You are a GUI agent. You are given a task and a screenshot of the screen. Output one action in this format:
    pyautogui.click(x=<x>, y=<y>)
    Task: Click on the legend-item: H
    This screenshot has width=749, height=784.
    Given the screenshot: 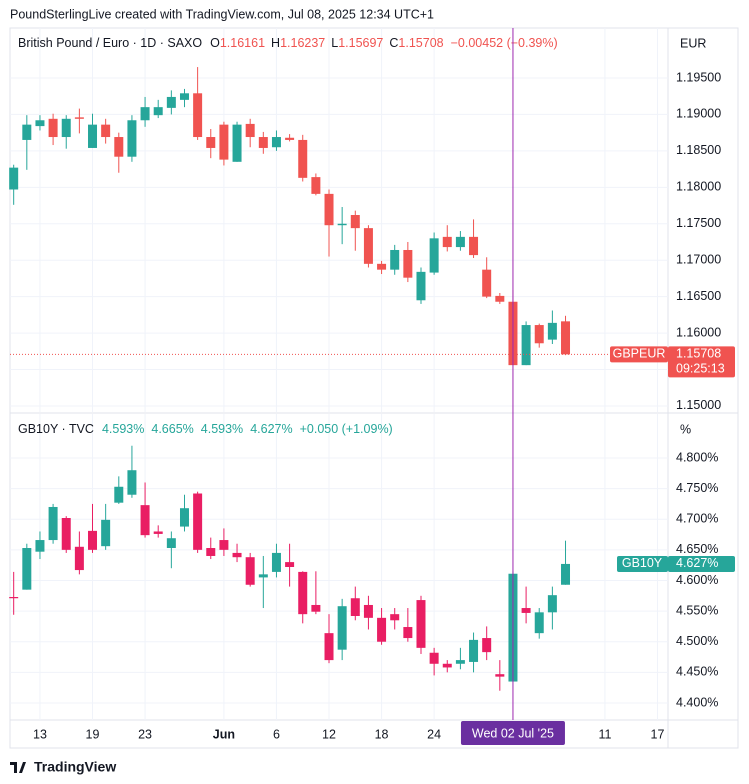 What is the action you would take?
    pyautogui.click(x=275, y=43)
    